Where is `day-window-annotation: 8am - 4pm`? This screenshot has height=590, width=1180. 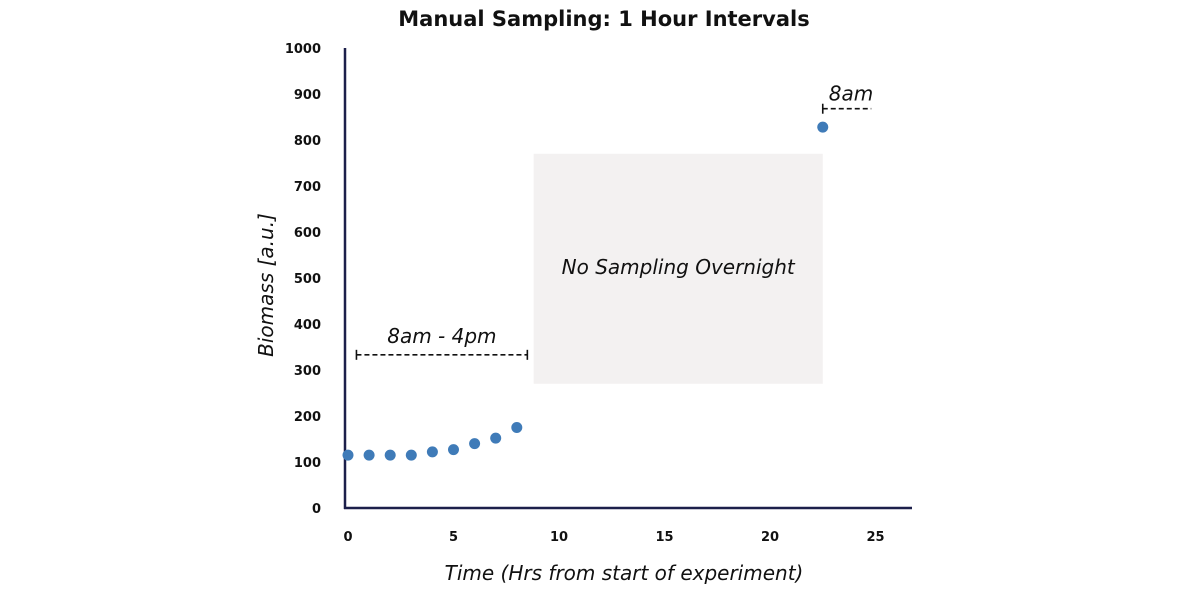 day-window-annotation: 8am - 4pm is located at coordinates (441, 336).